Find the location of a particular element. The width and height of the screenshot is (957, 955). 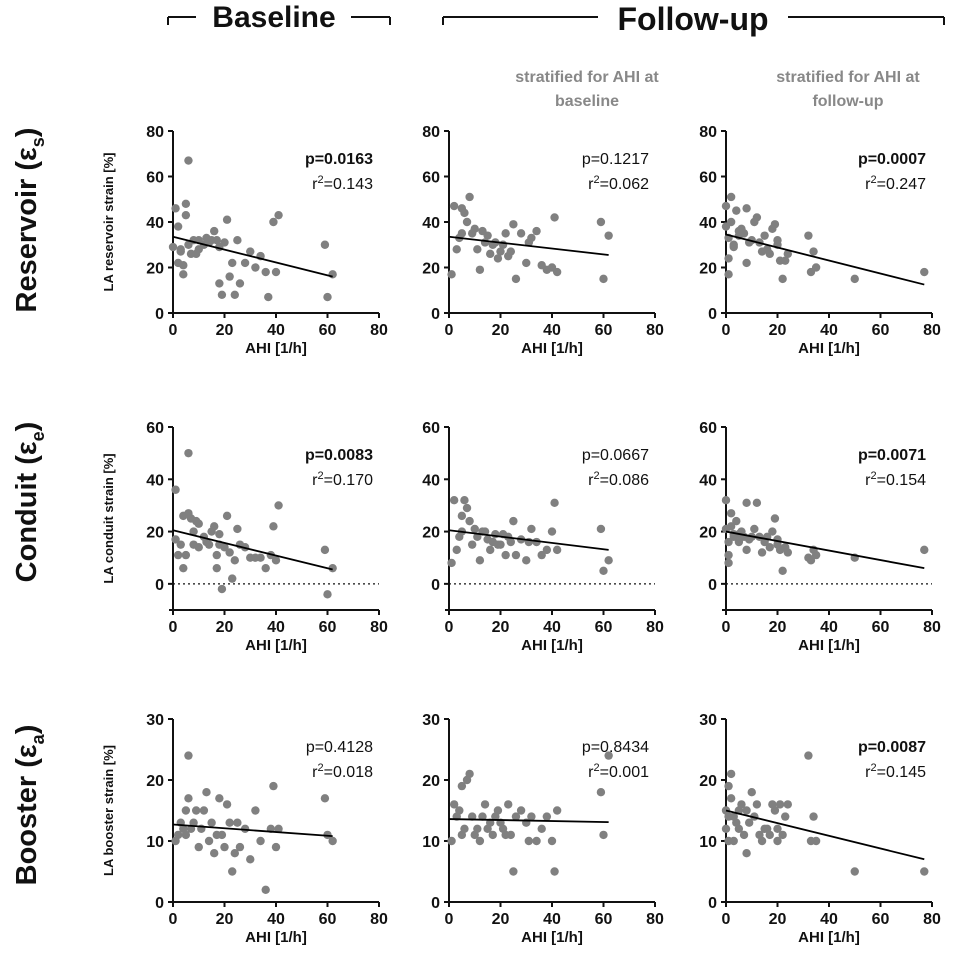

y-tick-label: 30 is located at coordinates (431, 720).